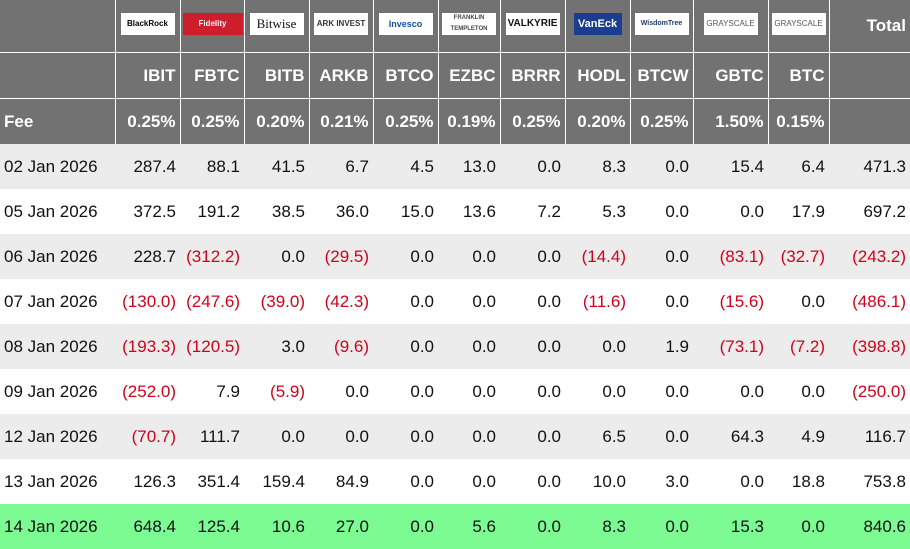  What do you see at coordinates (661, 346) in the screenshot?
I see `flow-value: 1.9` at bounding box center [661, 346].